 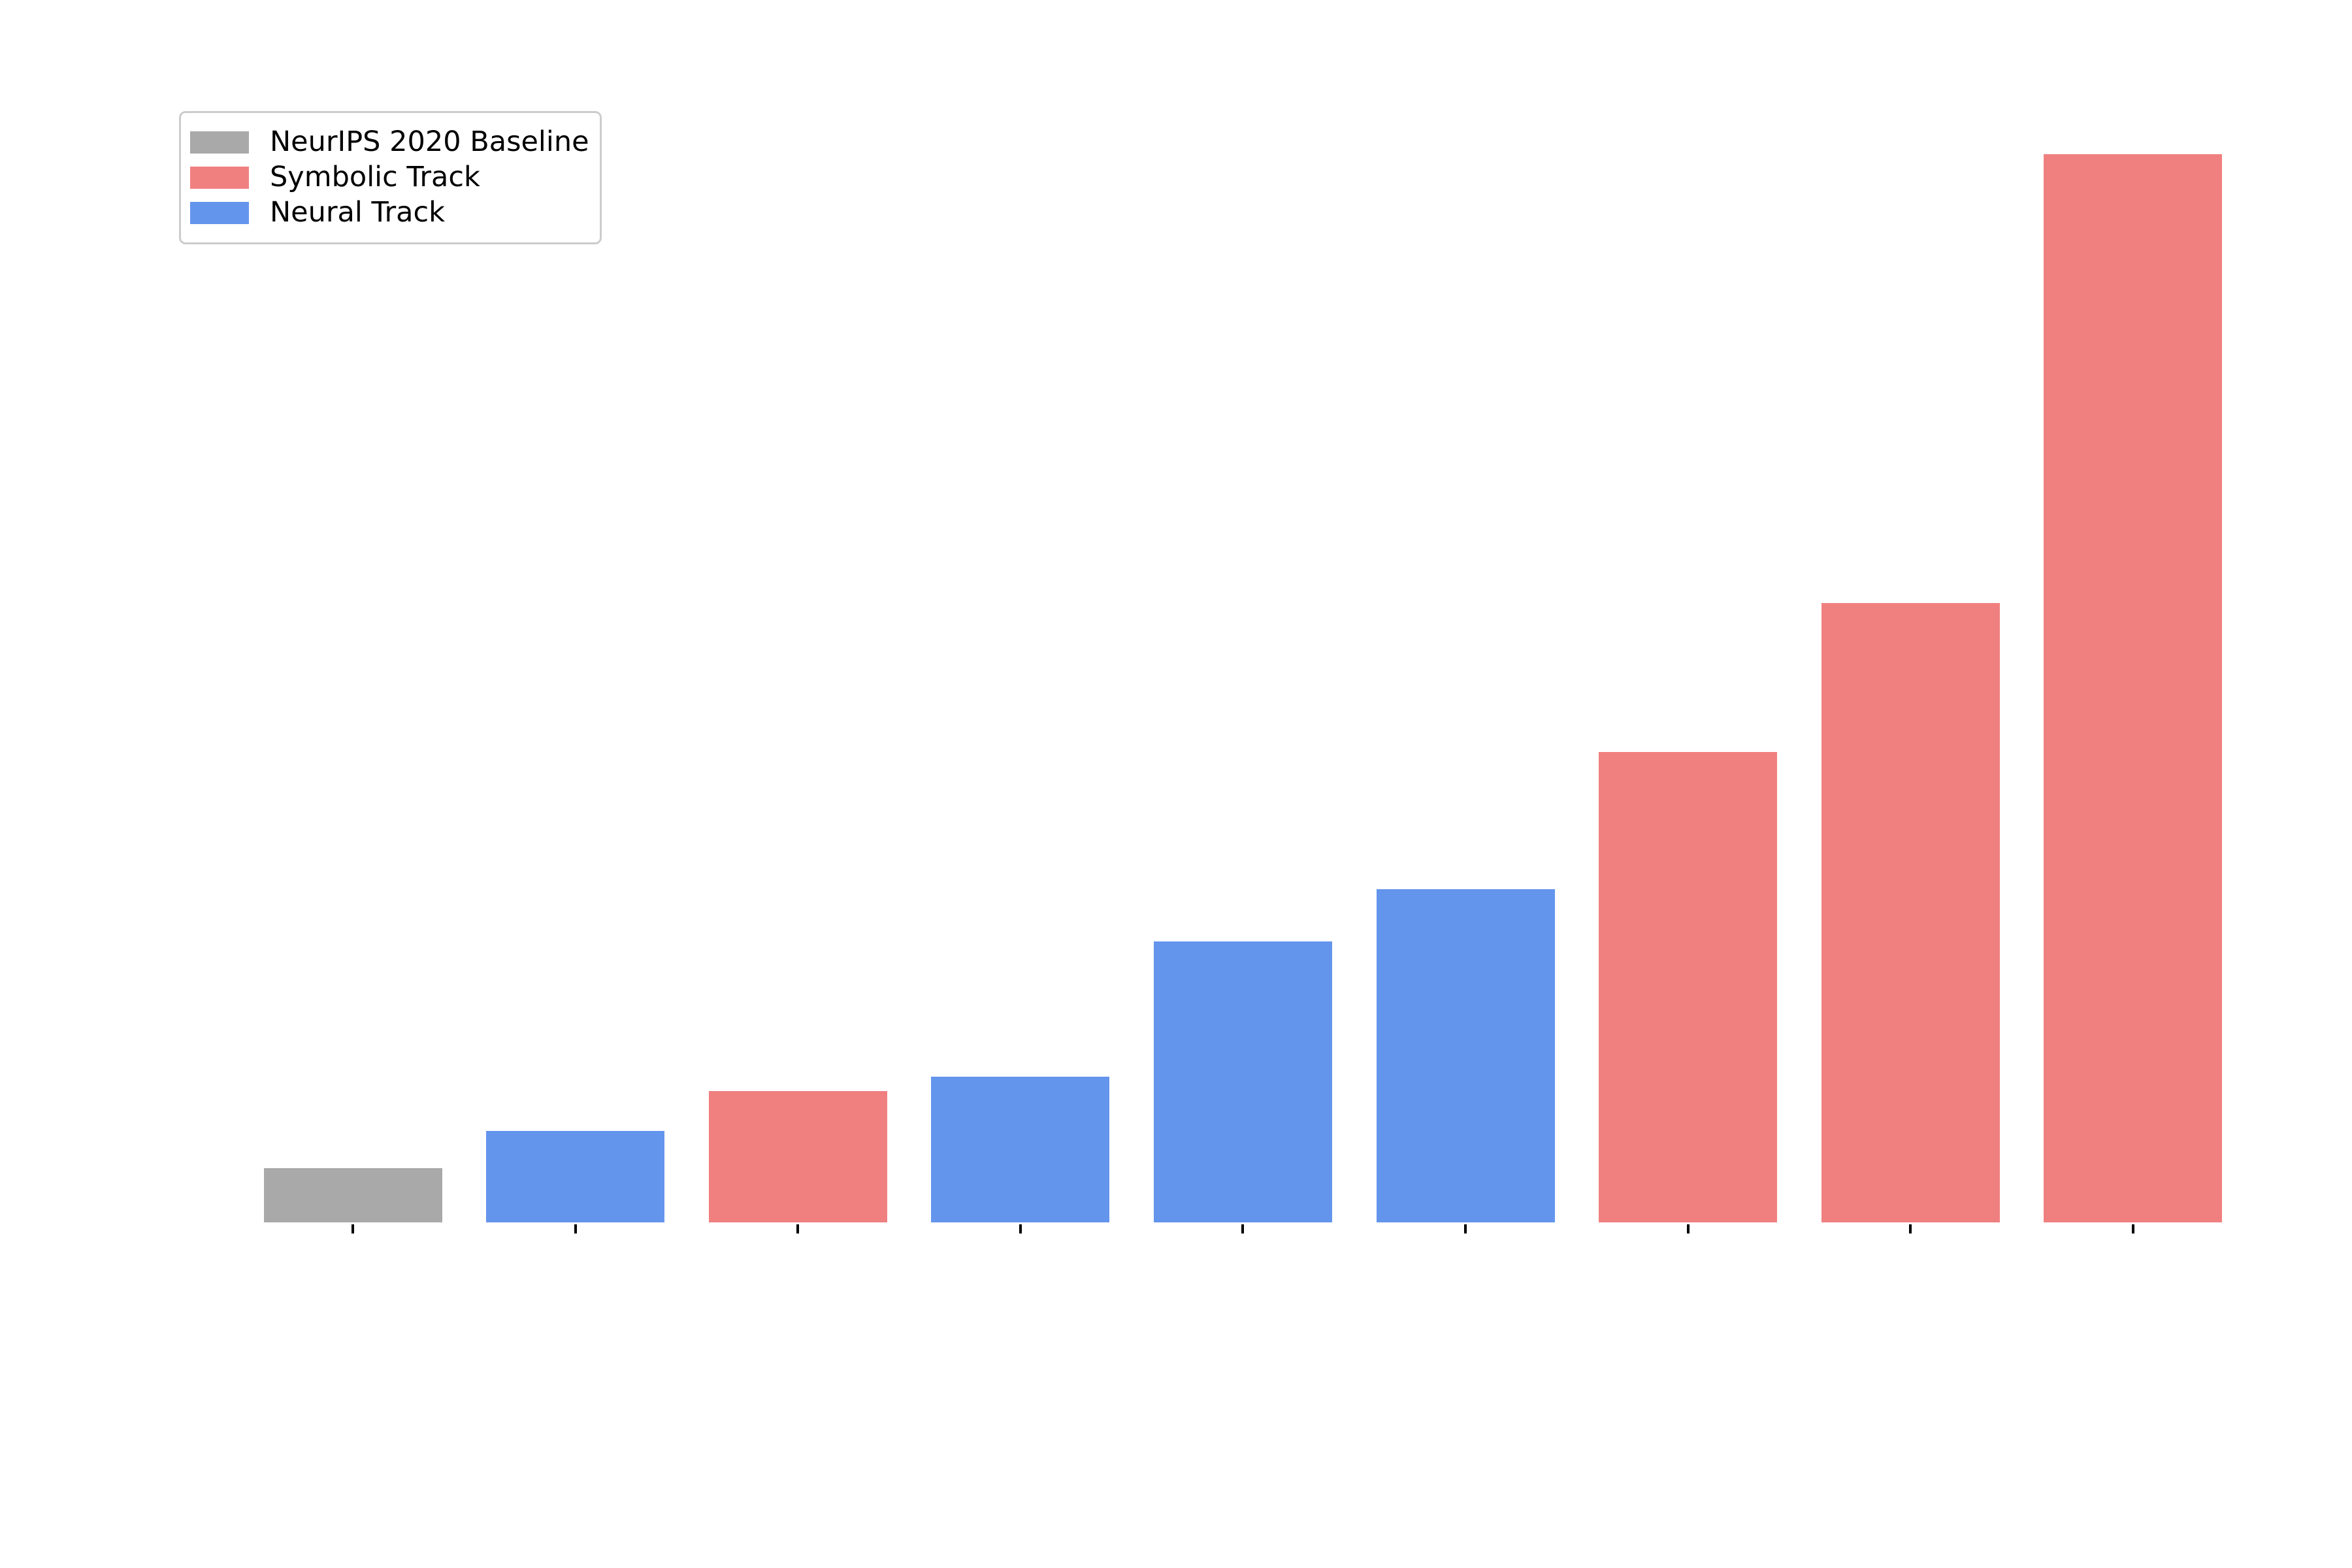 I want to click on legend-entry-neural-track: Neural Track, so click(x=389, y=213).